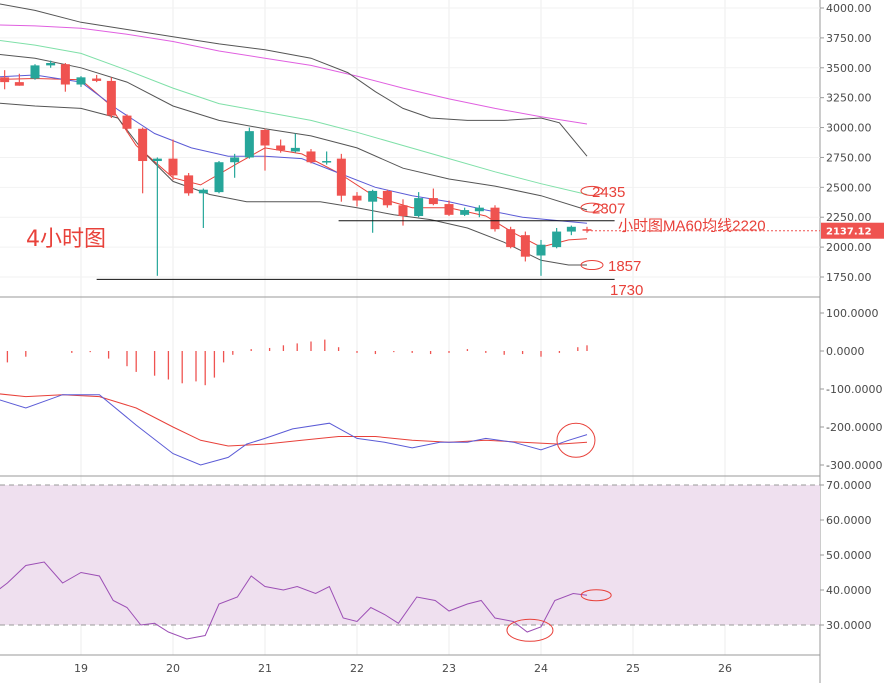 This screenshot has width=884, height=683. What do you see at coordinates (449, 668) in the screenshot?
I see `date-tick-label: 23` at bounding box center [449, 668].